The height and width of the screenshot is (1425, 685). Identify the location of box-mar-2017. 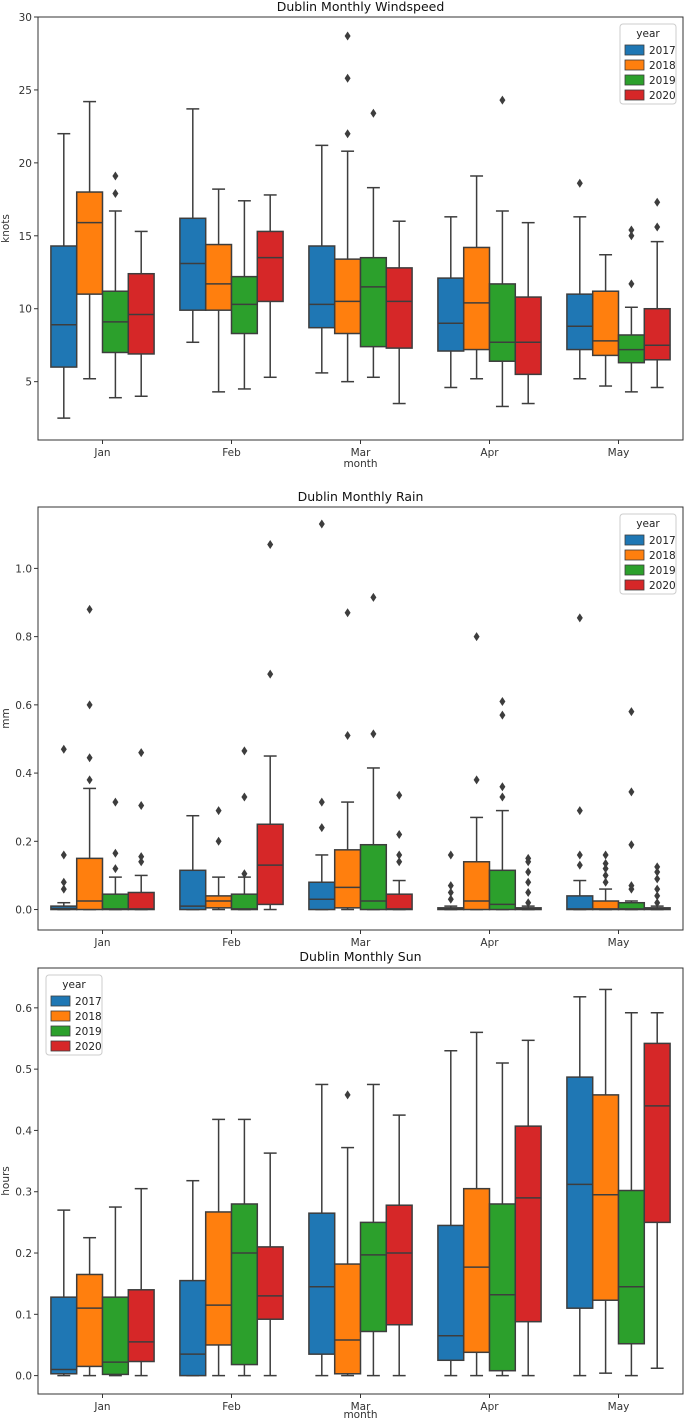
(322, 1230).